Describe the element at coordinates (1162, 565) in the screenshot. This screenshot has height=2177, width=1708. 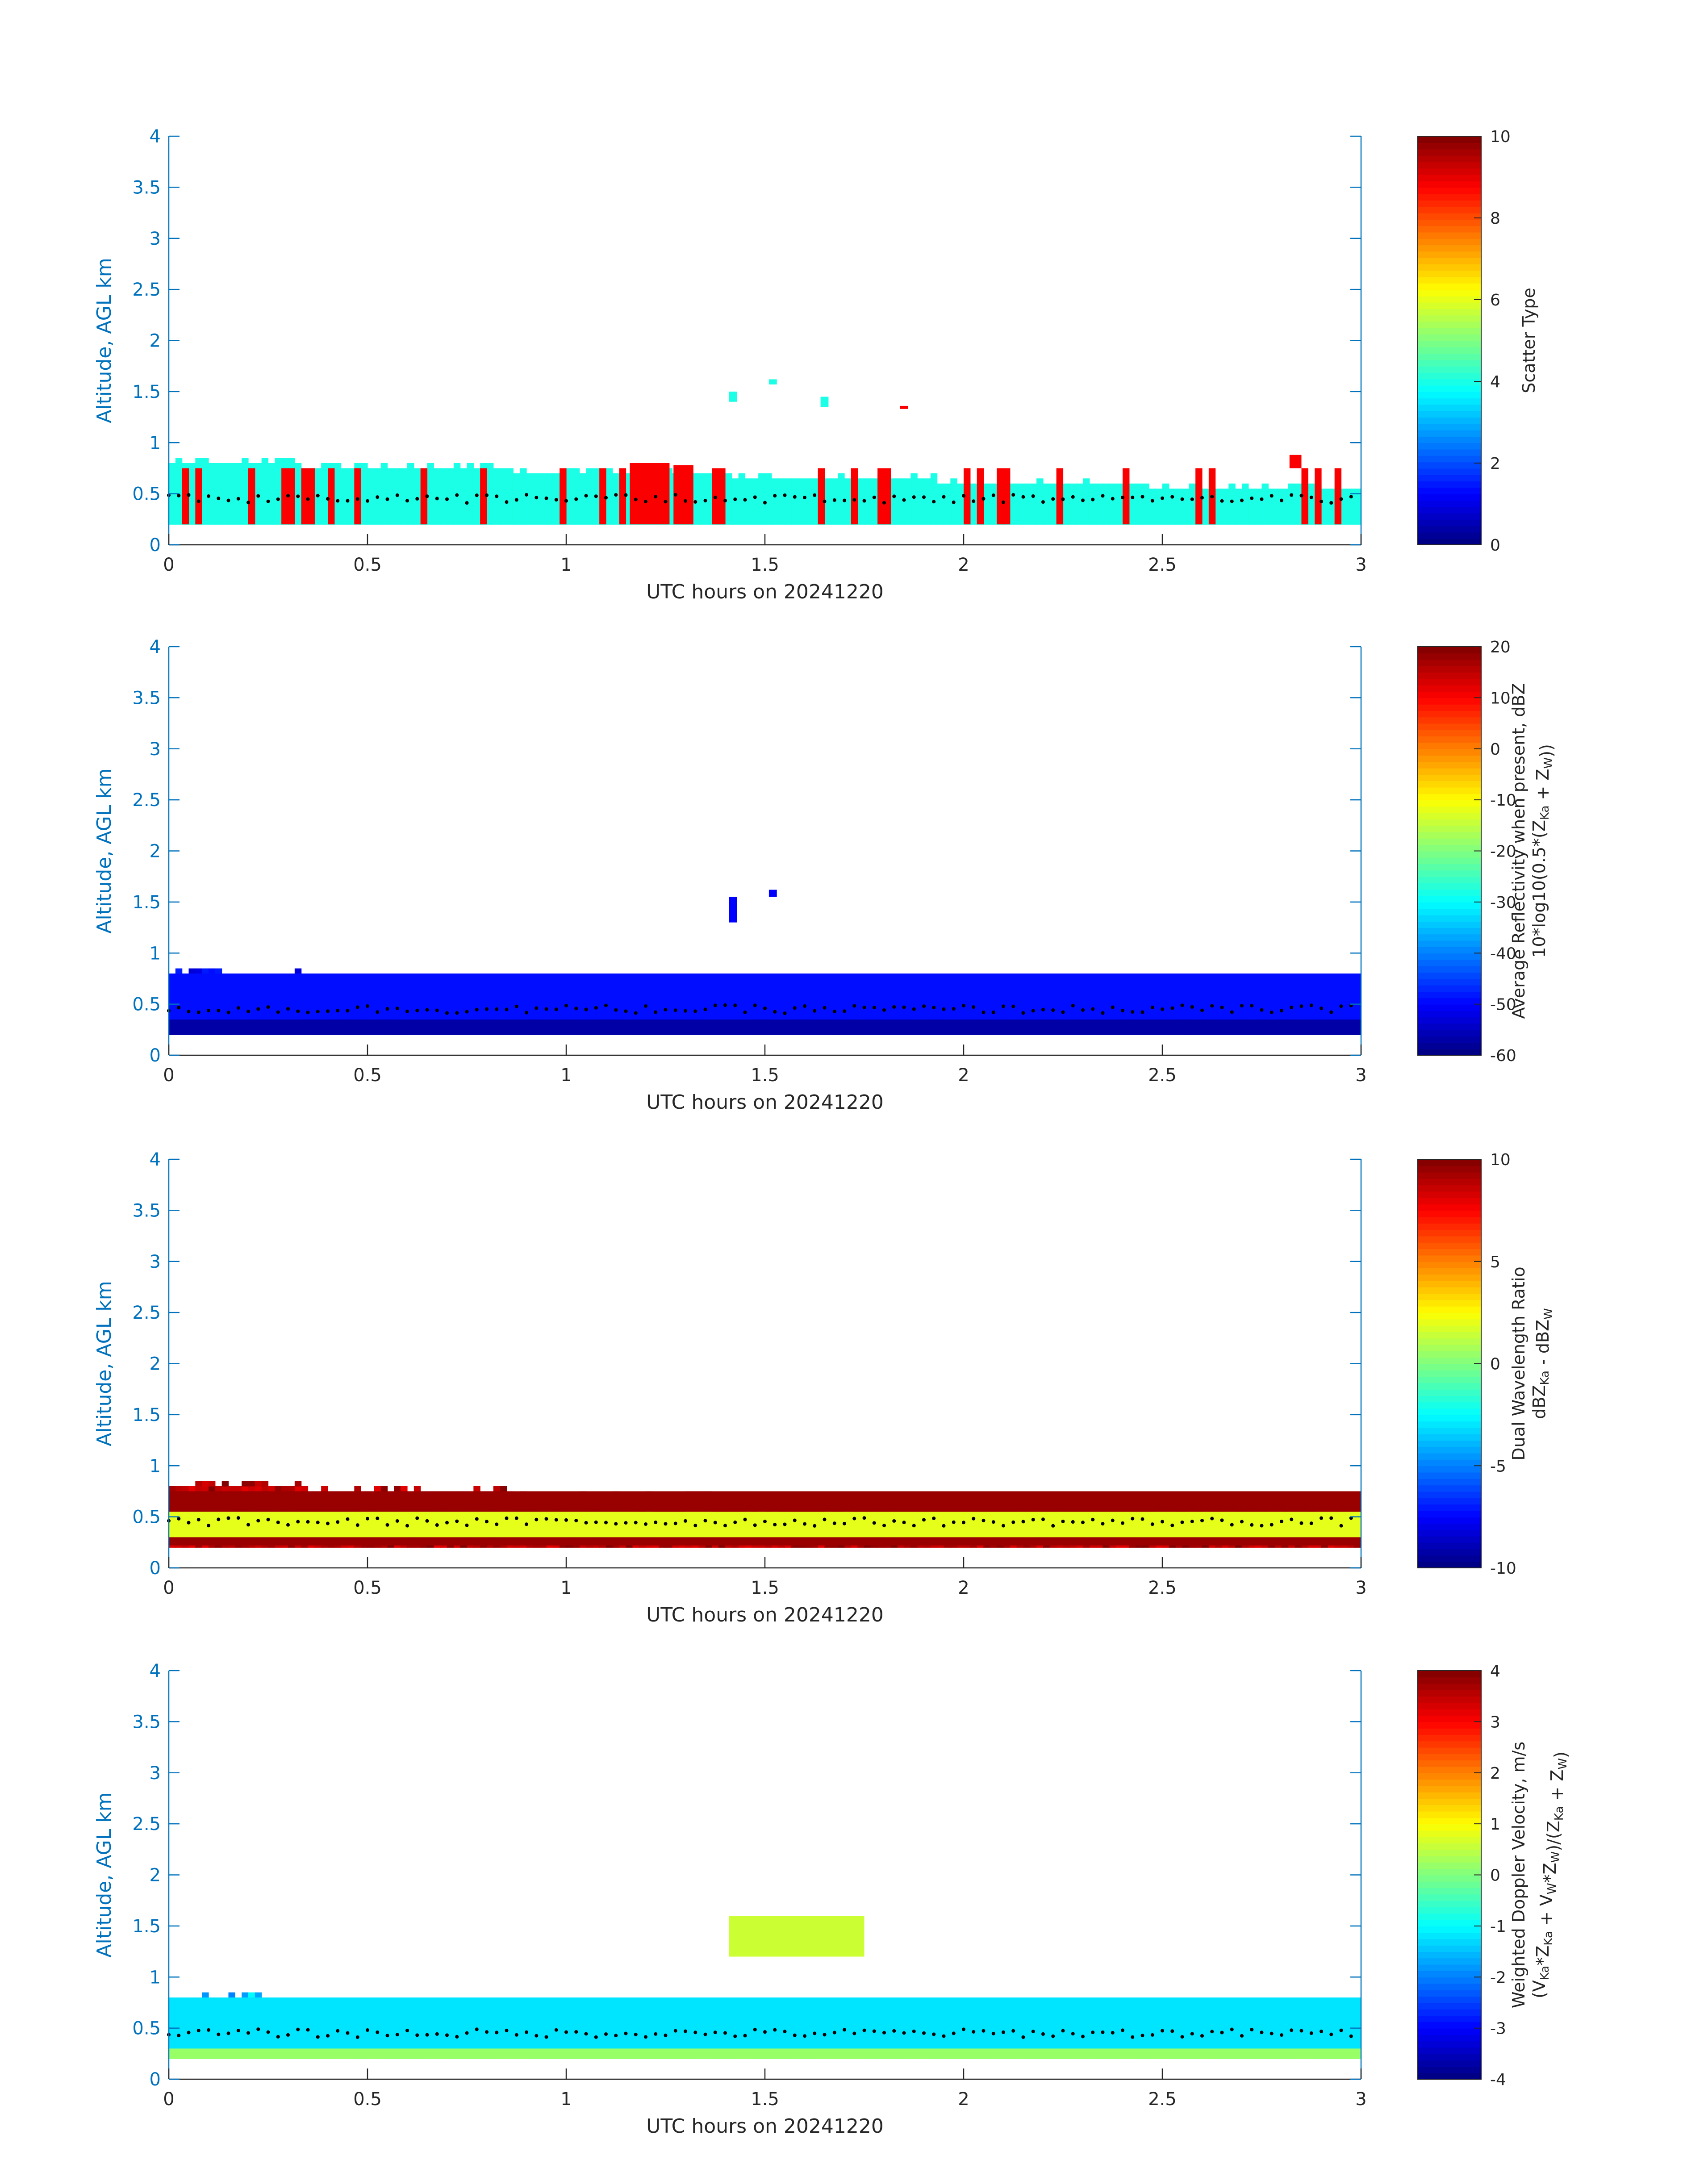
I see `x-tick-label: 2.5` at that location.